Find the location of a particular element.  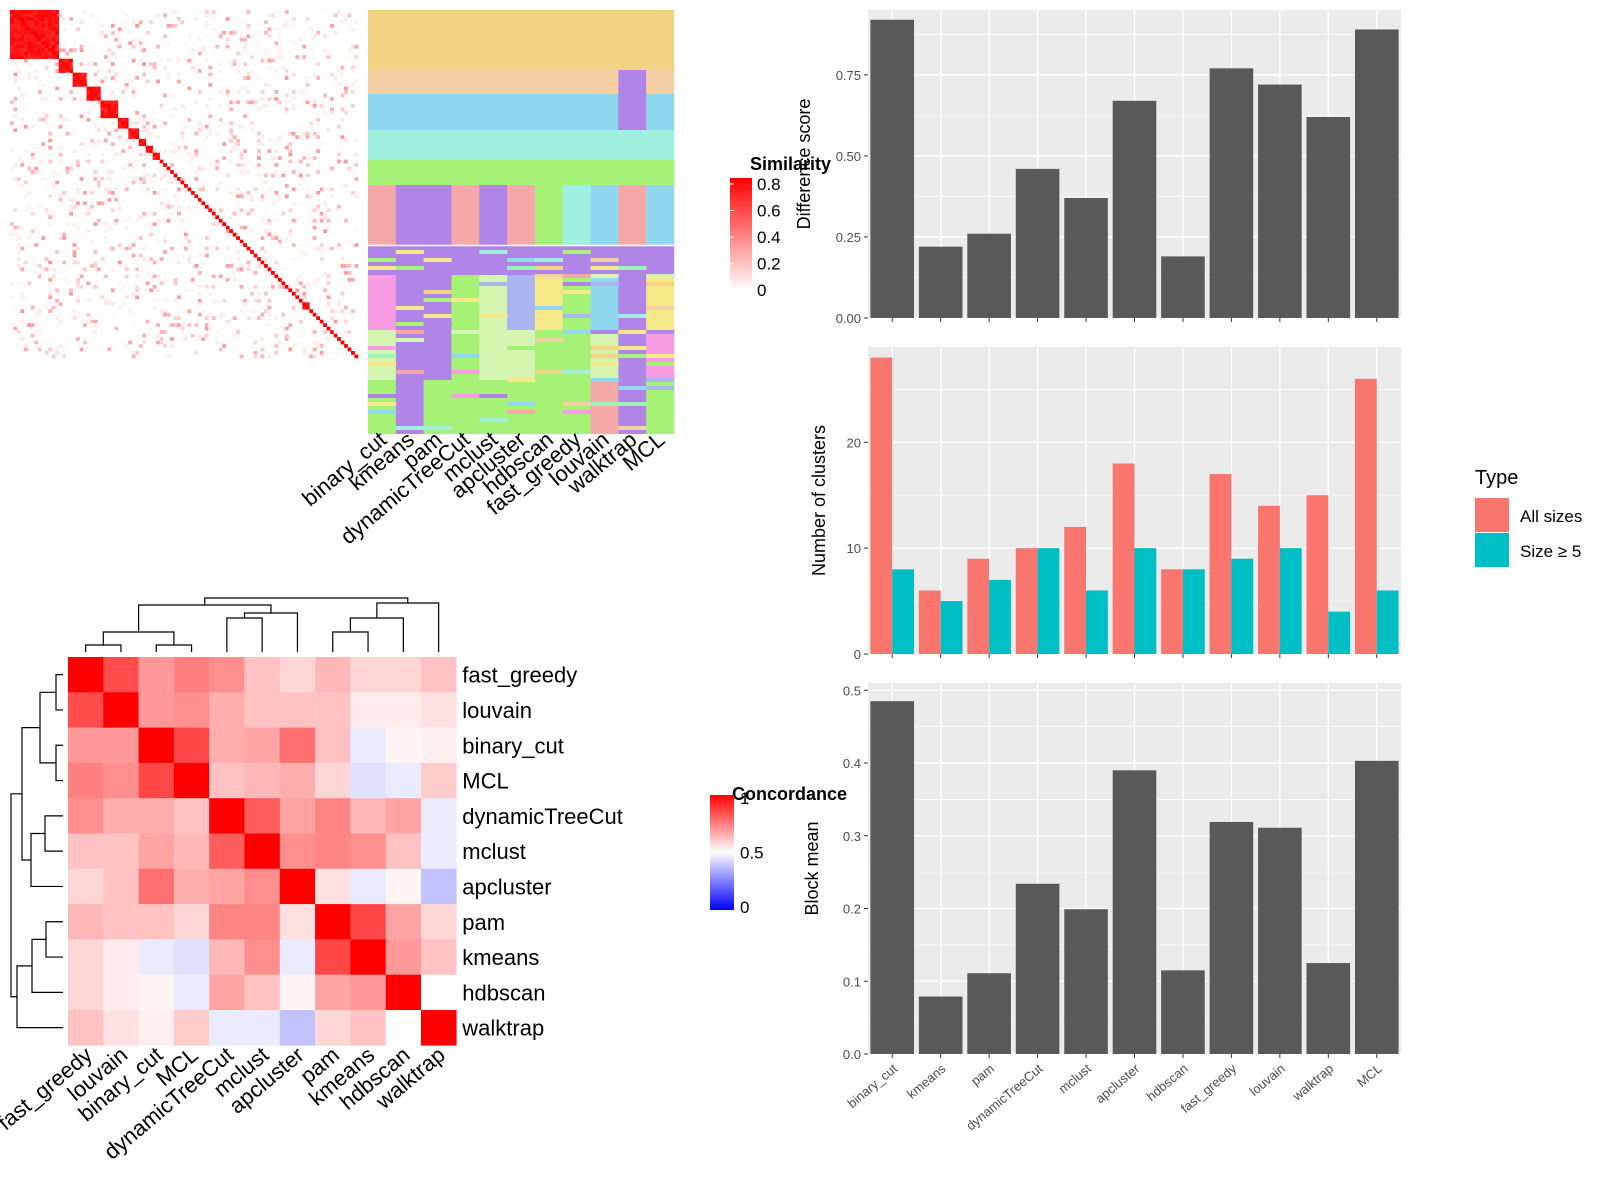

block-mean-ytick-label: 0.2 is located at coordinates (852, 909).